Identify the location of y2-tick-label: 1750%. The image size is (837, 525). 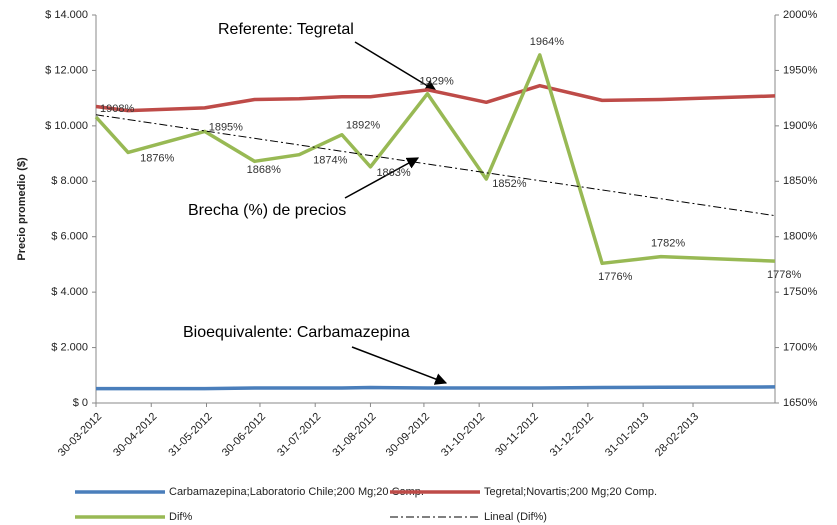
(800, 292).